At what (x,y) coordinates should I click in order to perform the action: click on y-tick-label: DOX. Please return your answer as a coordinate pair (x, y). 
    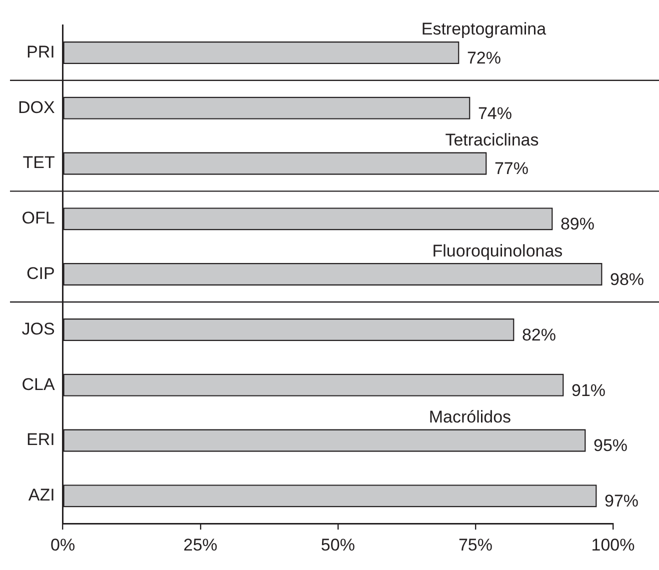
    Looking at the image, I should click on (36, 107).